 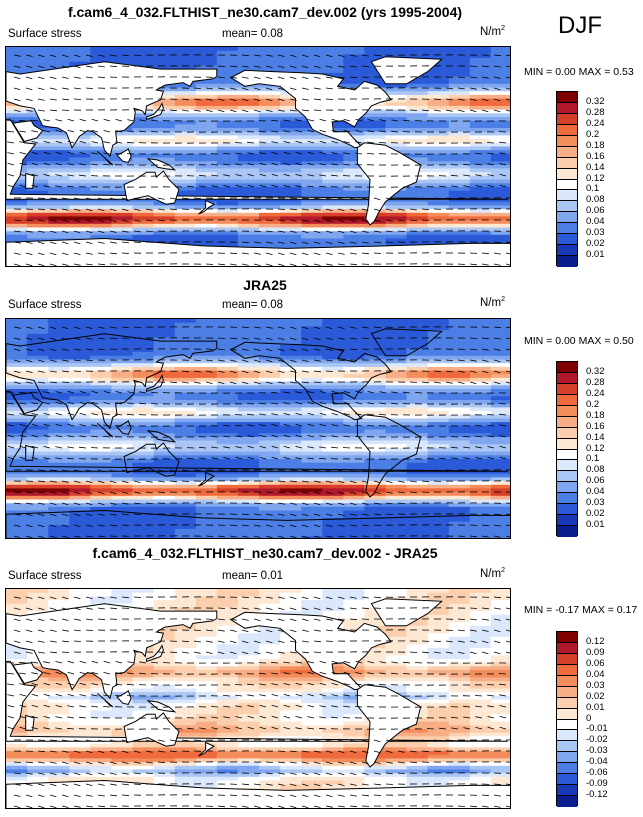 I want to click on colorbar-tick-label: 0.16, so click(x=595, y=426).